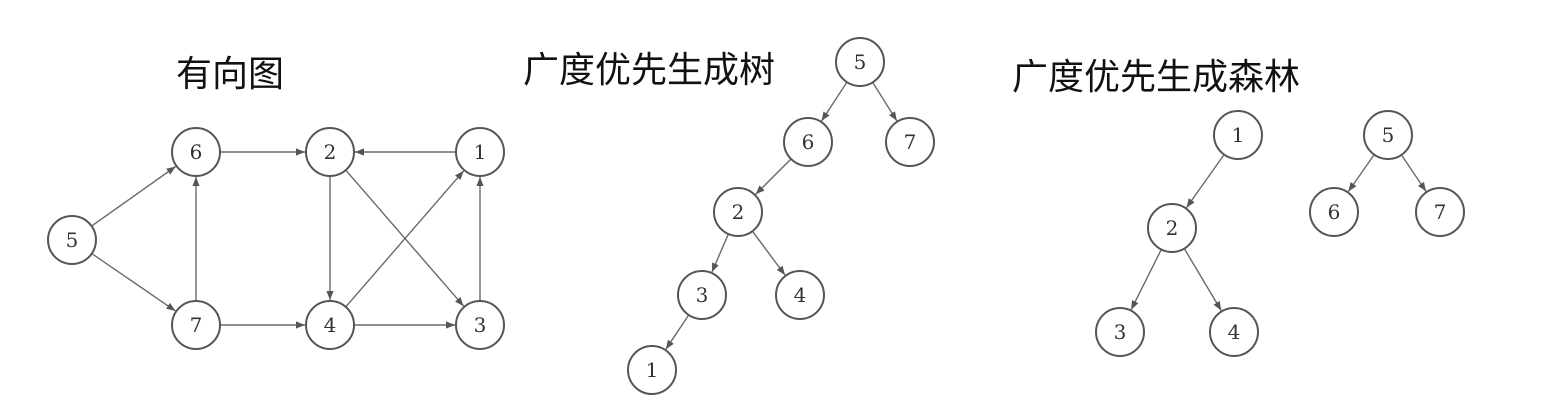 The height and width of the screenshot is (404, 1550). I want to click on bfs-forest-node-4: 4, so click(1234, 332).